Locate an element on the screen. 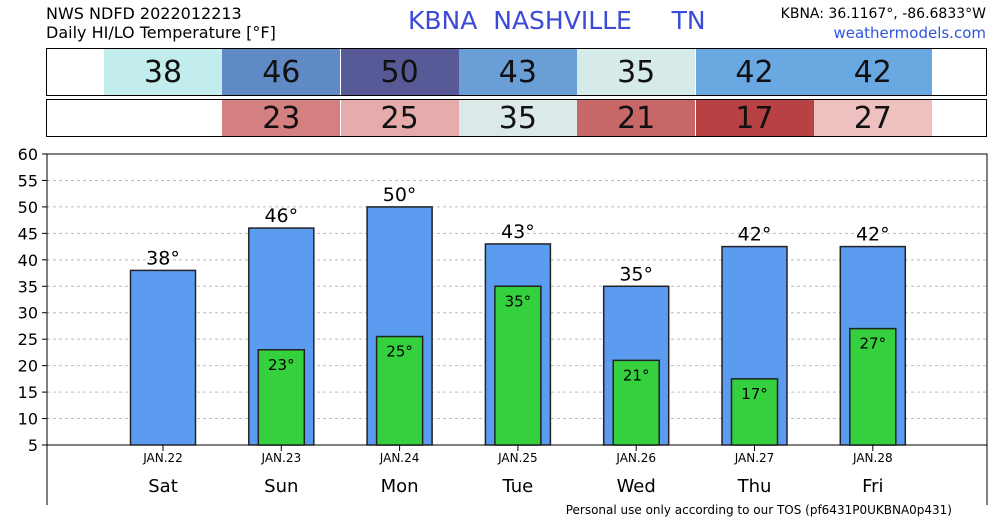  day-label: Tue is located at coordinates (518, 486).